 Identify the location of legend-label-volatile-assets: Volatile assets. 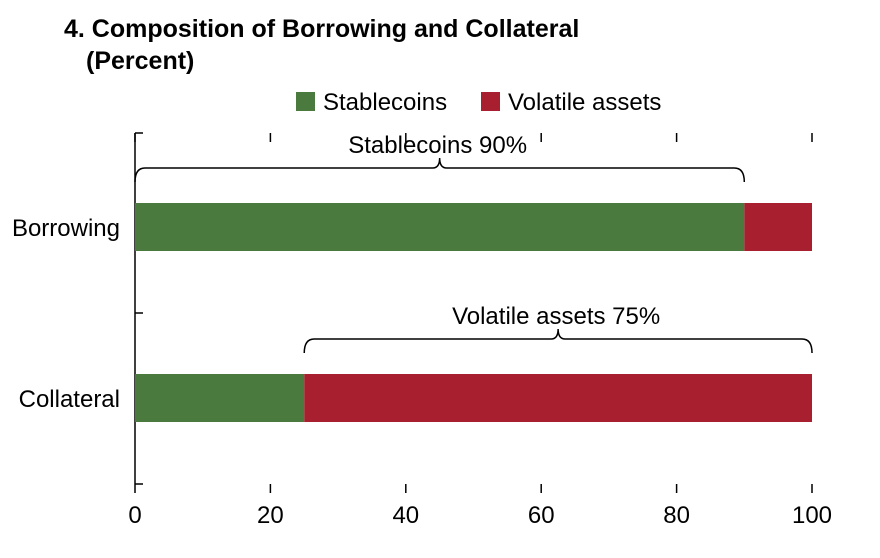
(584, 102).